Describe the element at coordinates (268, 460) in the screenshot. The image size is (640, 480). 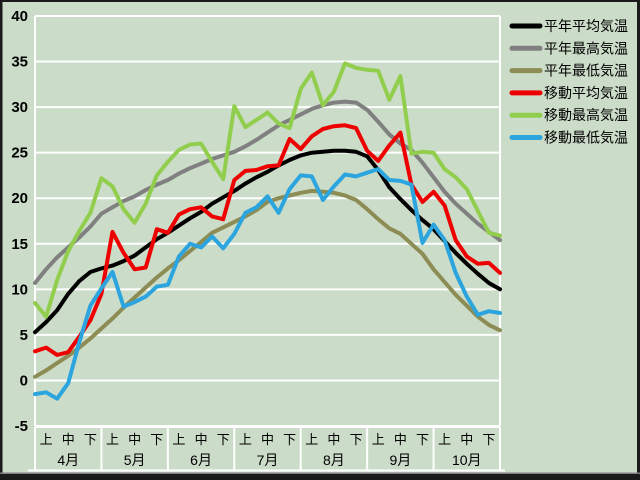
I see `month-label: 7月` at that location.